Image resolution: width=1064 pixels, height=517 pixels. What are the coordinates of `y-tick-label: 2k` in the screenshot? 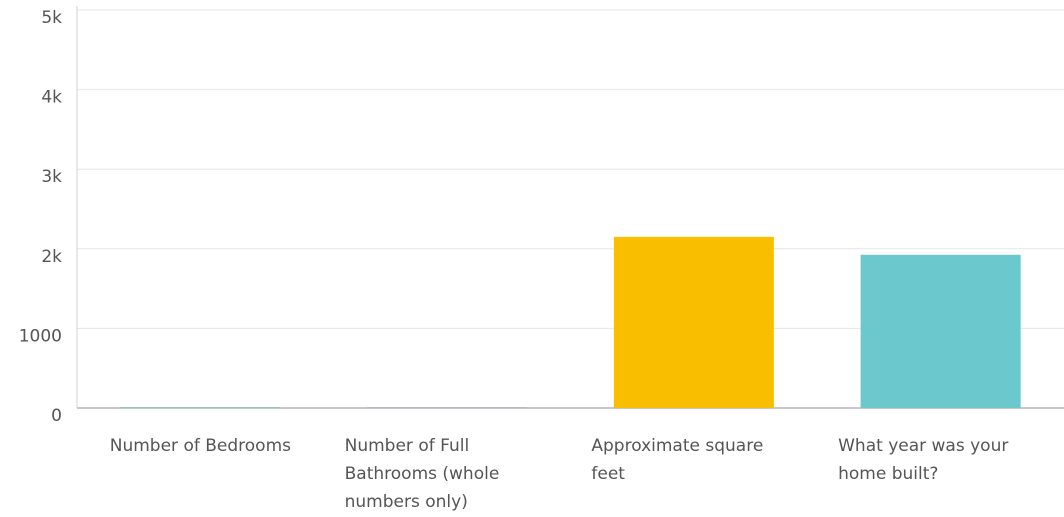 It's located at (51, 257).